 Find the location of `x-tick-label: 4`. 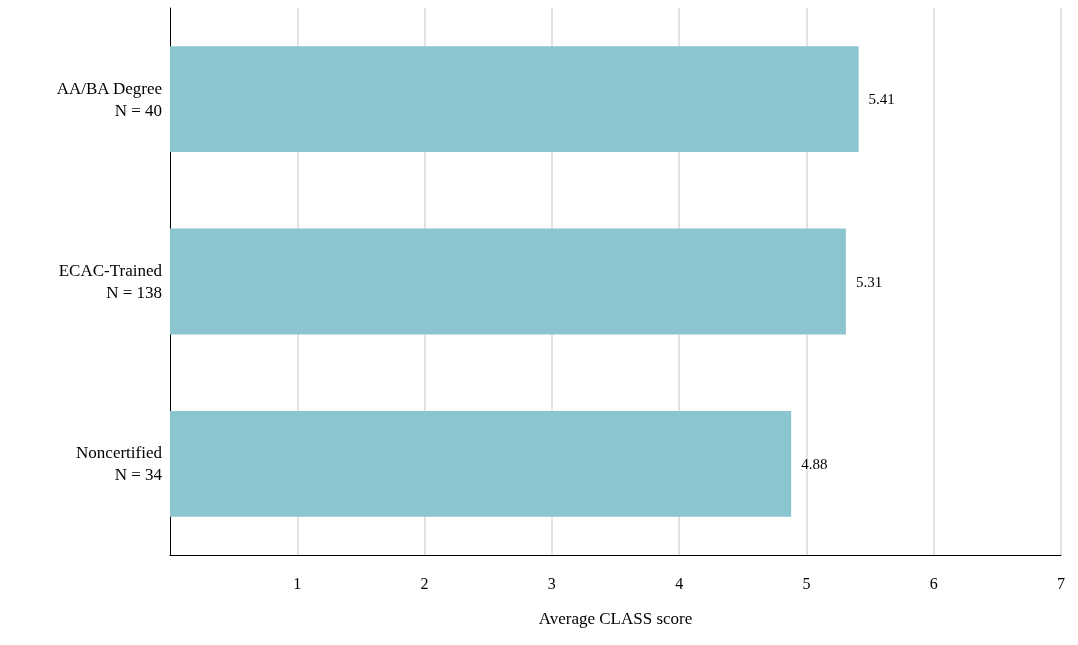

x-tick-label: 4 is located at coordinates (679, 583).